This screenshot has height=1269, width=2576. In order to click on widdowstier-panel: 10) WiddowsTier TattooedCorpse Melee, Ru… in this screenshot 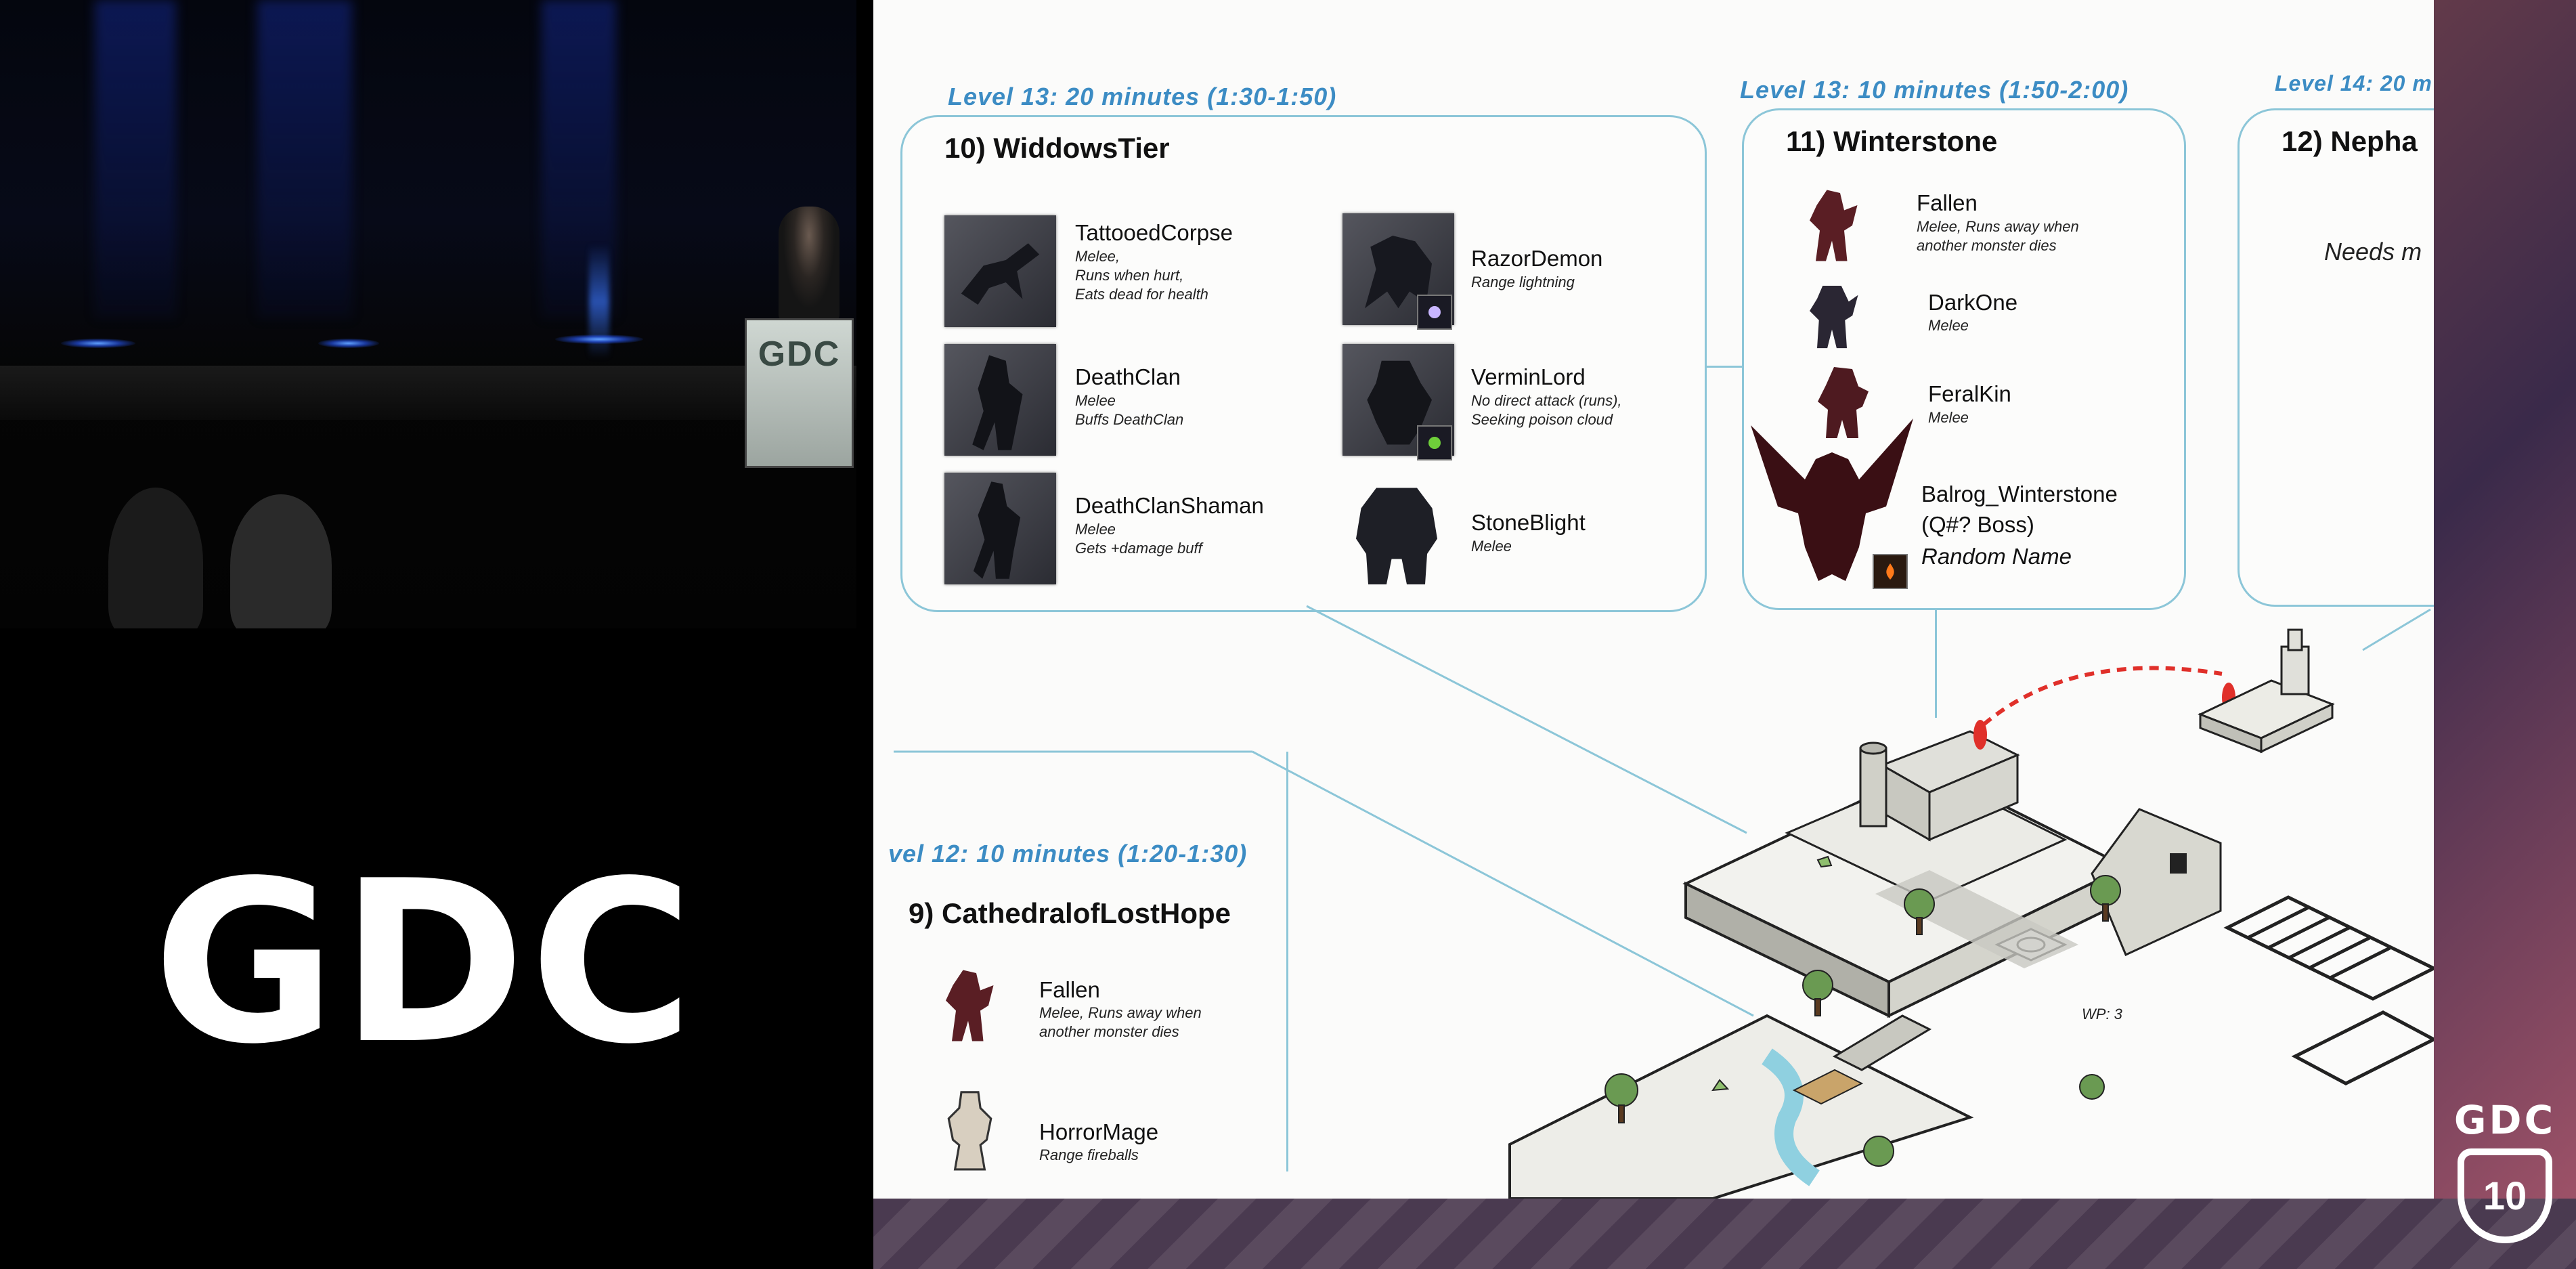, I will do `click(1303, 363)`.